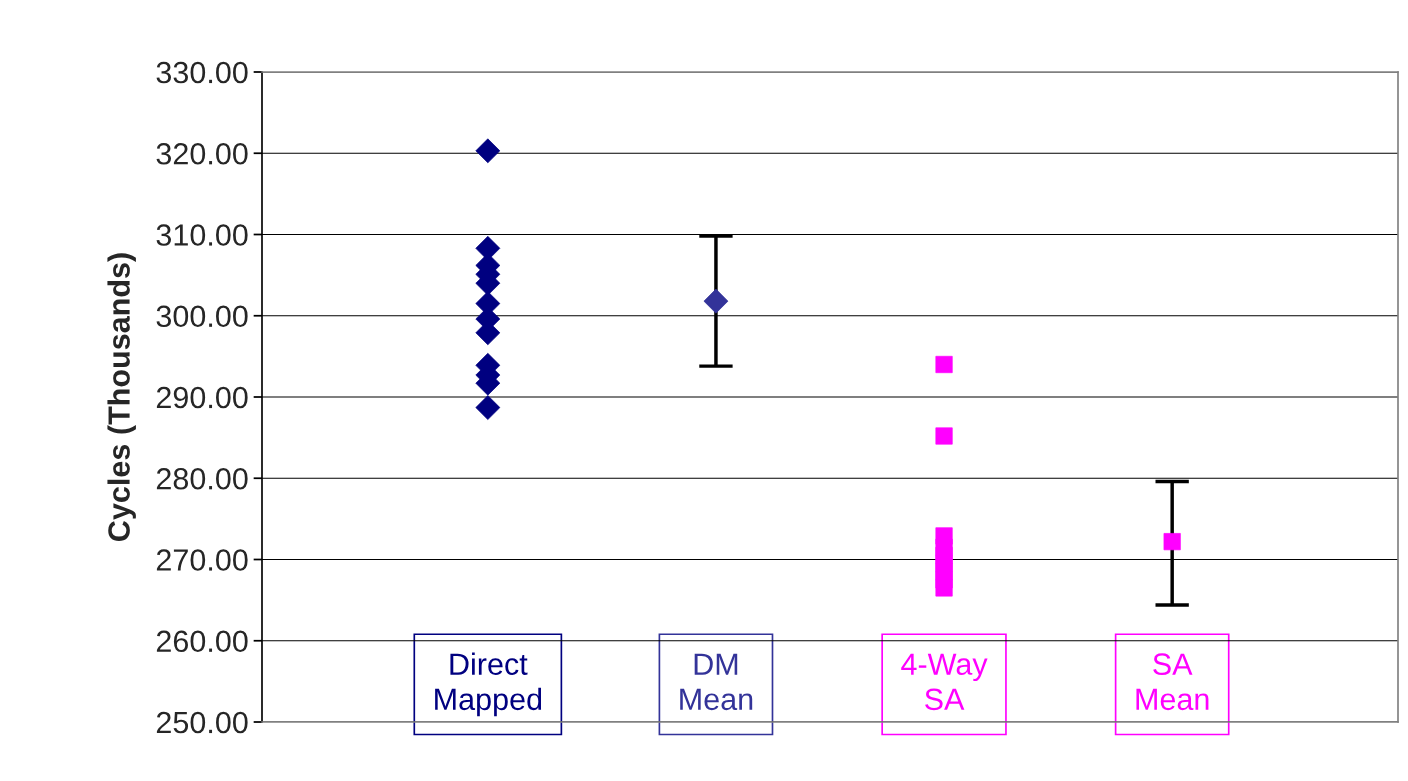 The width and height of the screenshot is (1408, 781). What do you see at coordinates (202, 72) in the screenshot?
I see `y-tick-label: 330.00` at bounding box center [202, 72].